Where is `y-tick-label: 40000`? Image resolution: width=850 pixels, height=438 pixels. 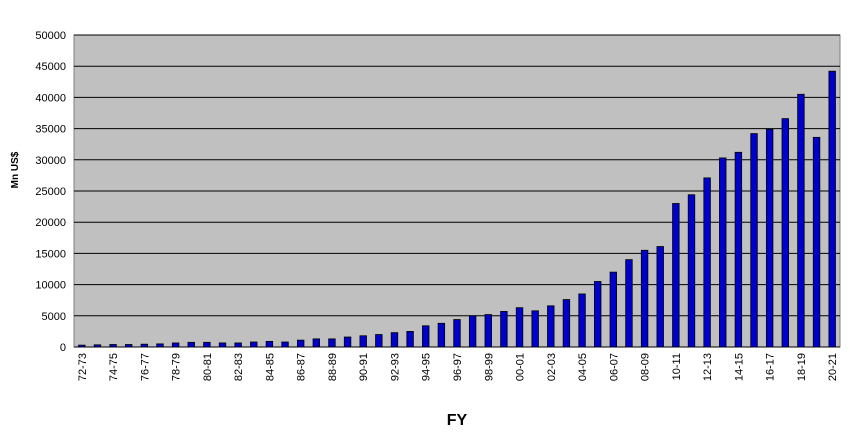 y-tick-label: 40000 is located at coordinates (50, 98).